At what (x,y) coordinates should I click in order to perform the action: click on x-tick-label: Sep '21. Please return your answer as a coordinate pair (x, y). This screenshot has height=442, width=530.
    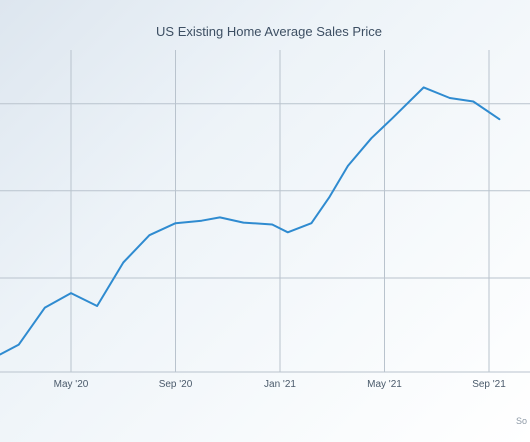
    Looking at the image, I should click on (489, 384).